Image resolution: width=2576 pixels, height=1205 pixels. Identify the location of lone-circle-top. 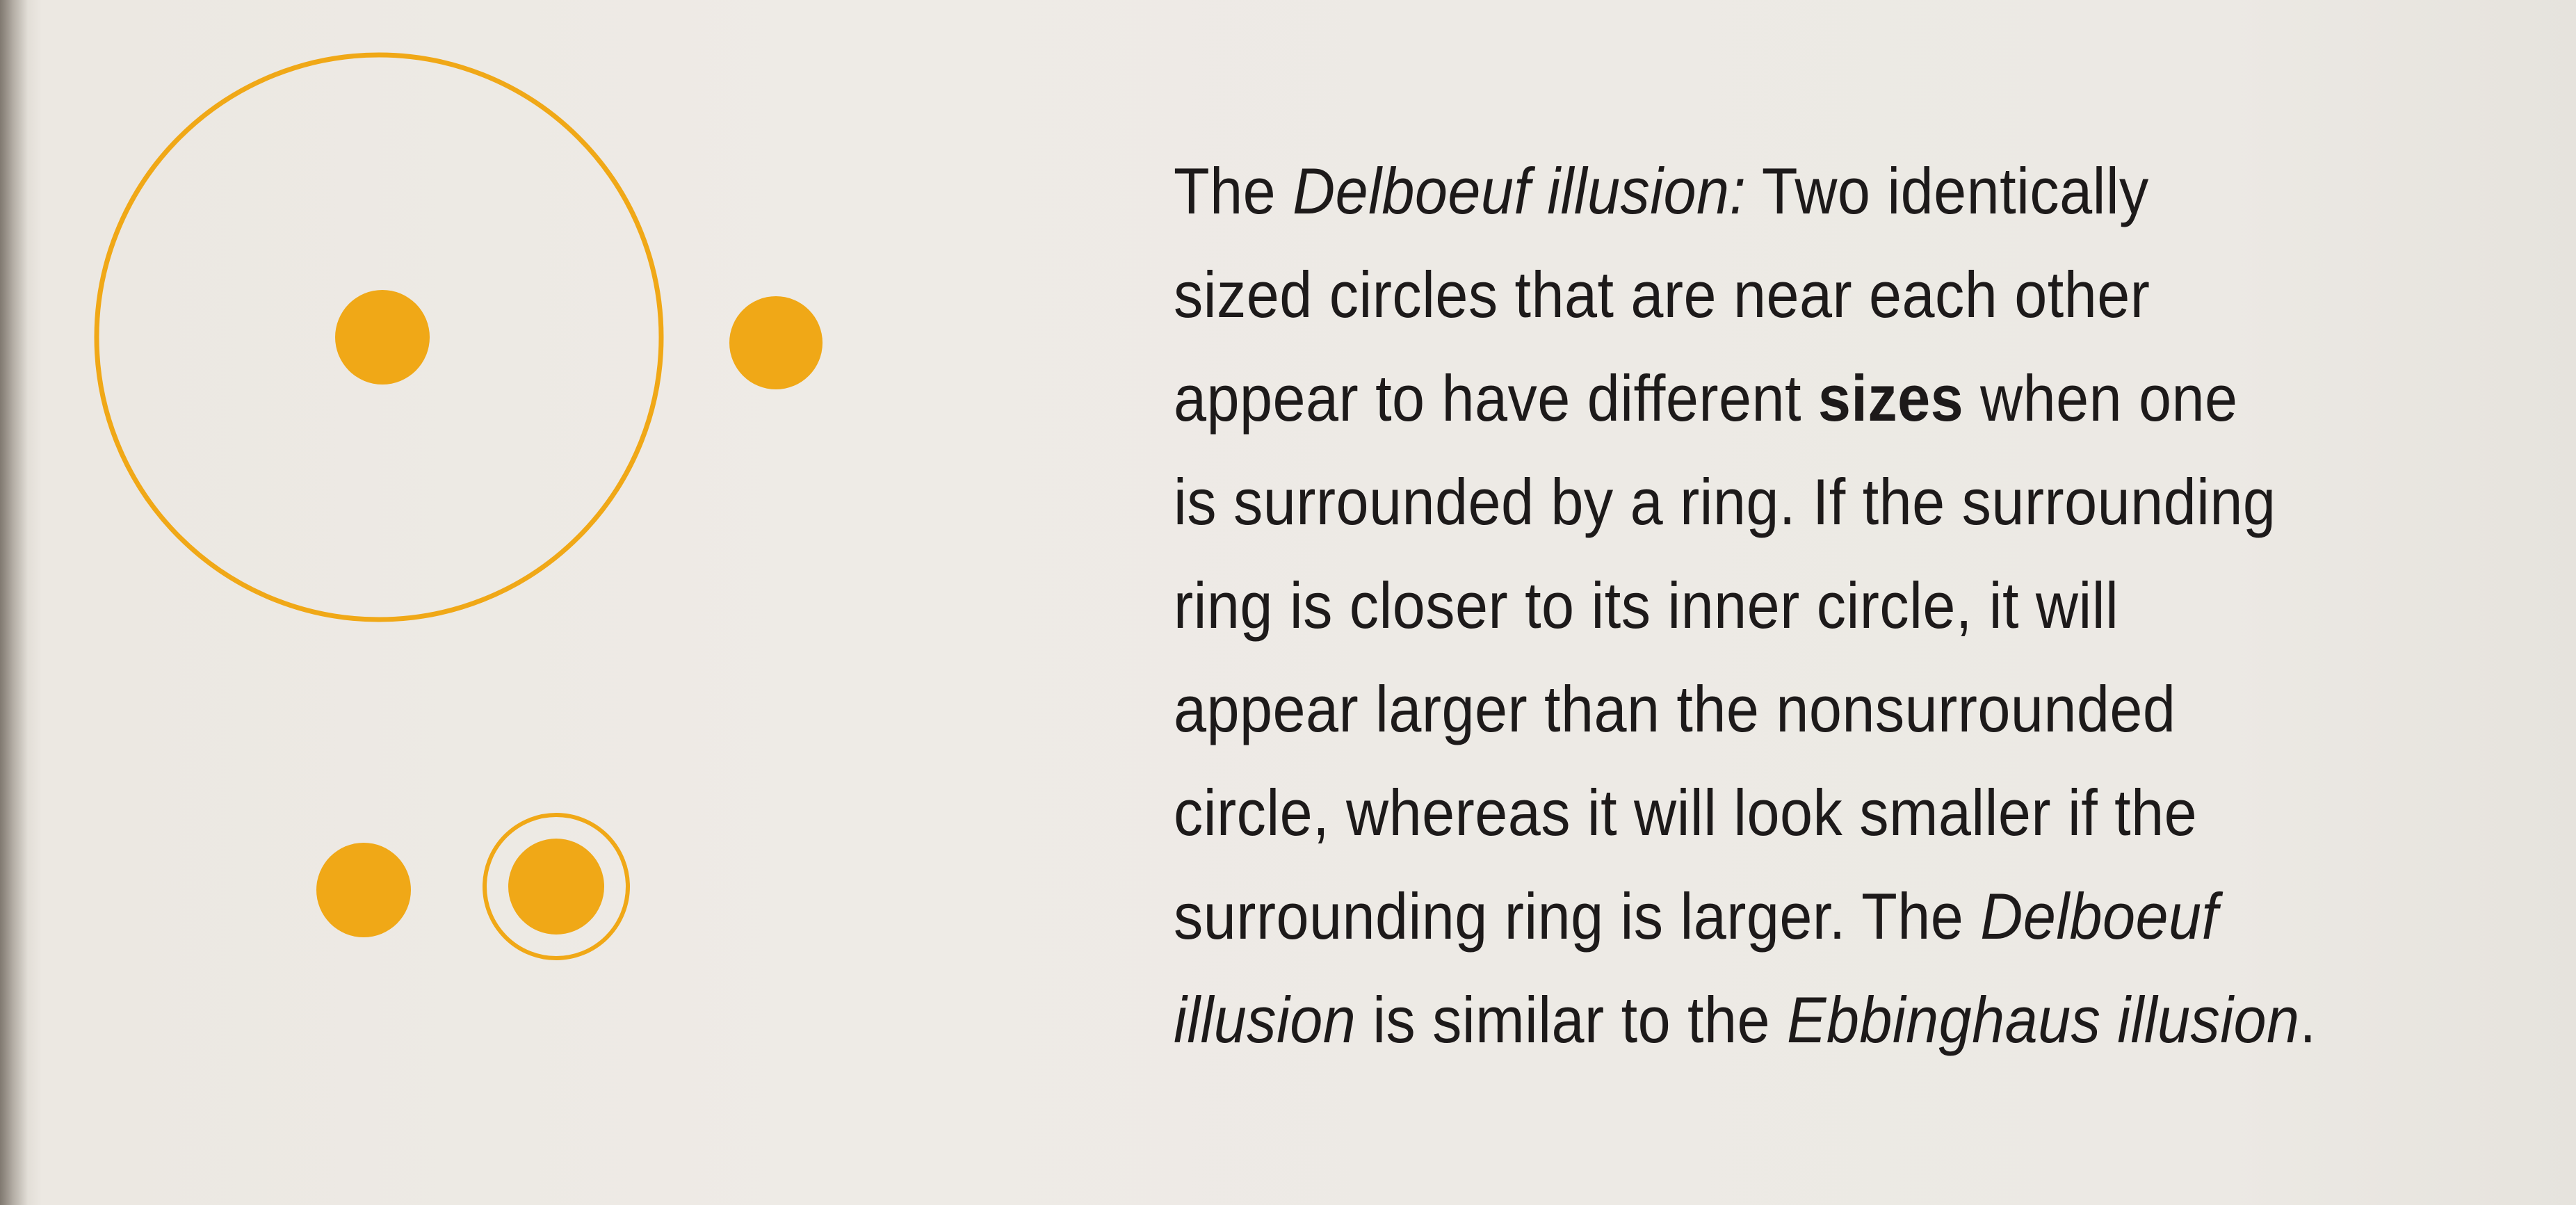
(776, 342).